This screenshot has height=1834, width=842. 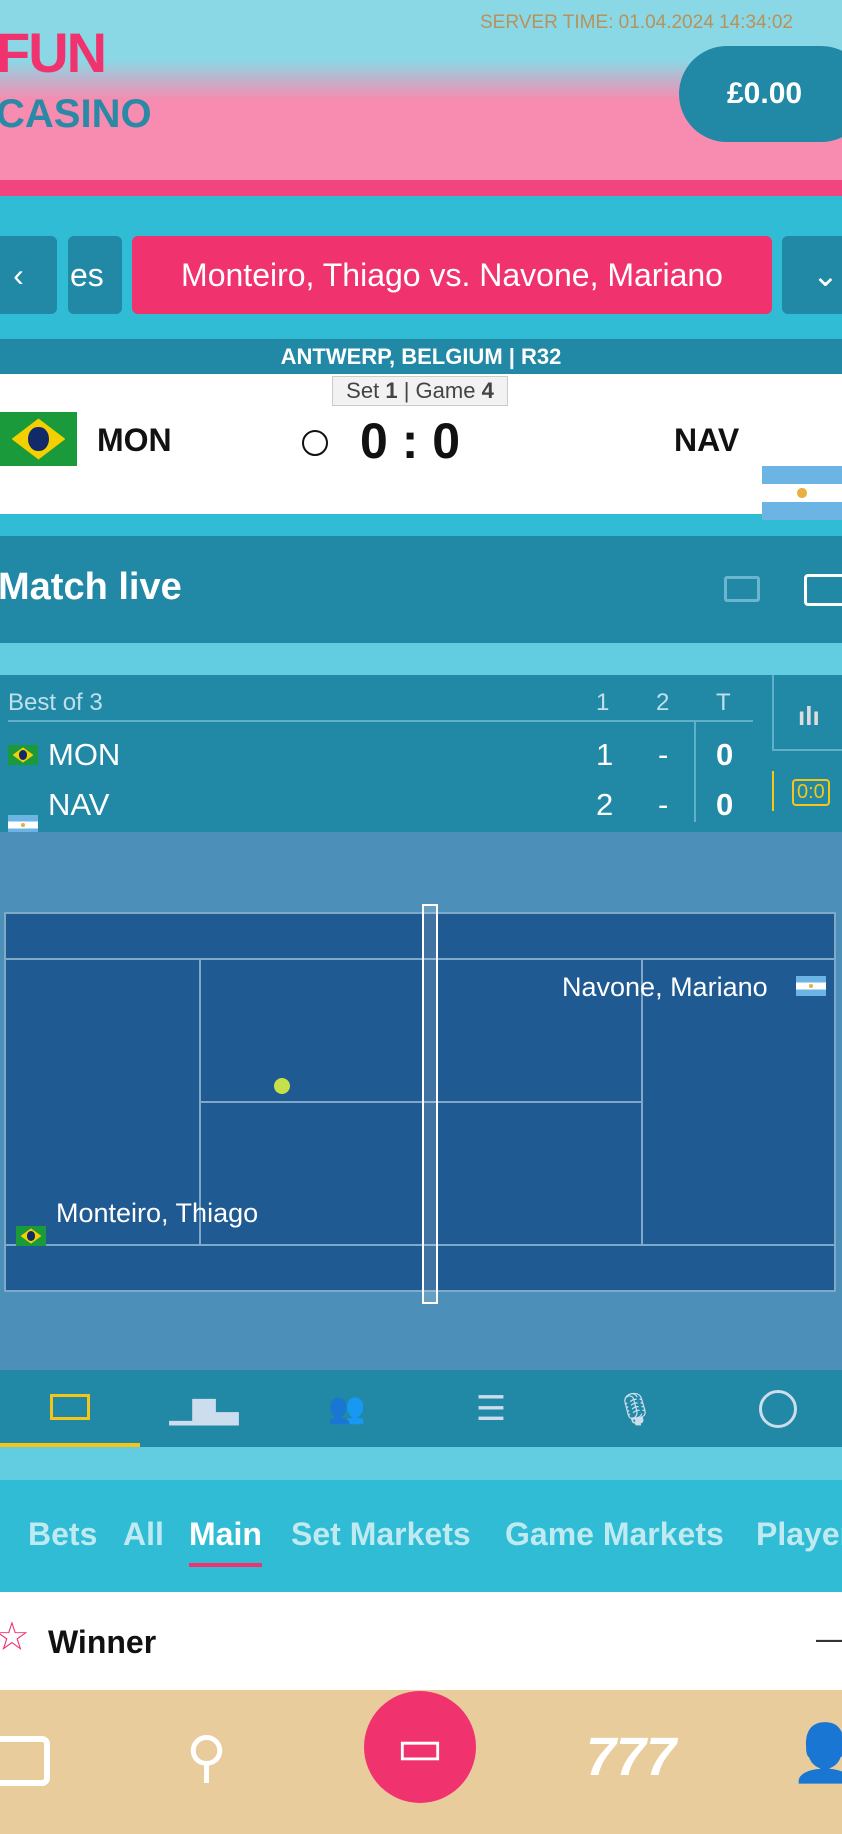 What do you see at coordinates (421, 1641) in the screenshot?
I see `winner-market-header: ☆ Winner —` at bounding box center [421, 1641].